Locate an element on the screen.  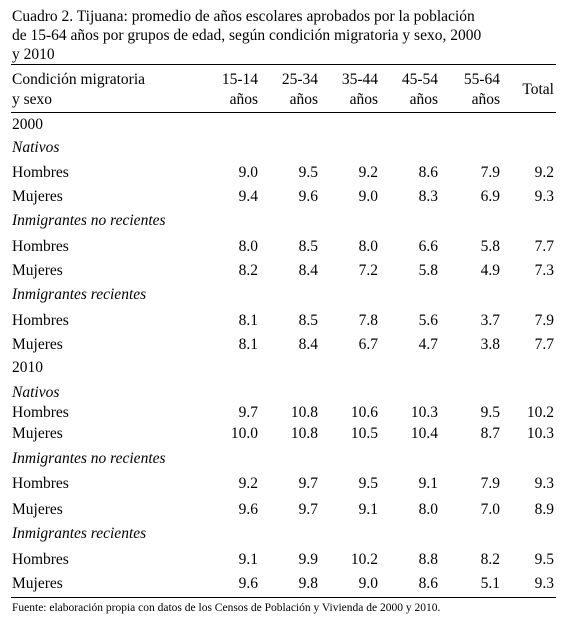
table-cell: 4.7 is located at coordinates (428, 344).